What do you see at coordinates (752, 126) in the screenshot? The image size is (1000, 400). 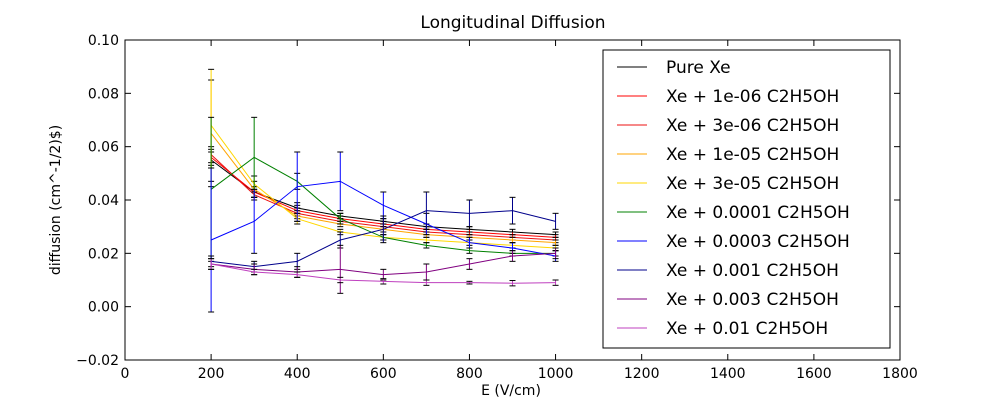 I see `legend-label: Xe + 3e-06 C2H5OH` at bounding box center [752, 126].